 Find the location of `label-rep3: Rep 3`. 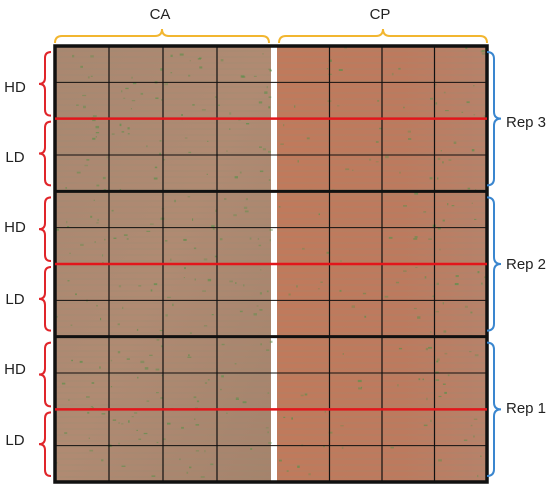

label-rep3: Rep 3 is located at coordinates (526, 122).